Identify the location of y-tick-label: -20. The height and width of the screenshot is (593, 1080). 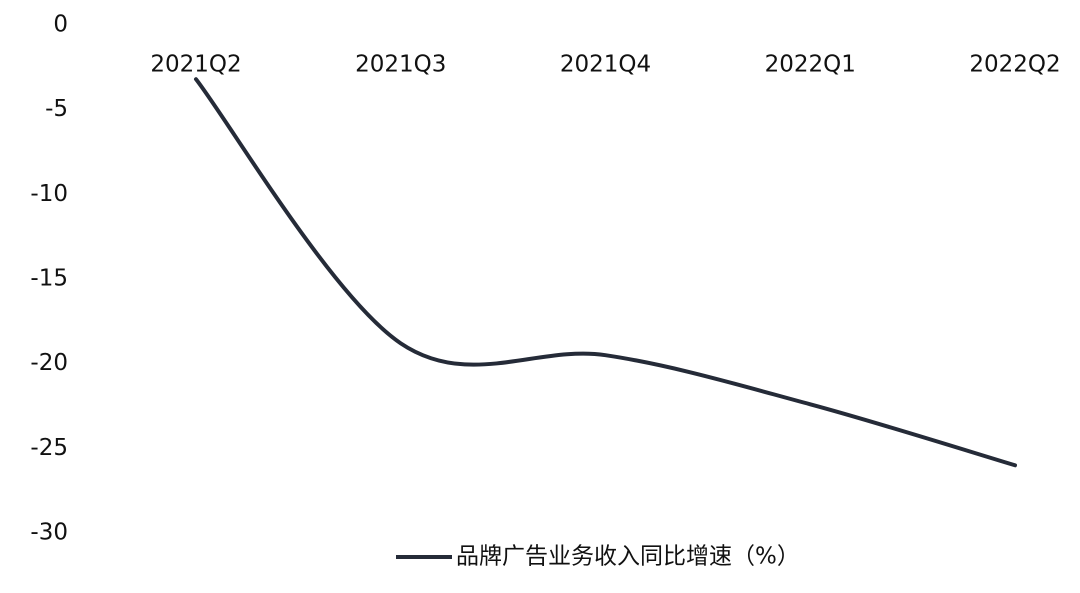
(49, 363).